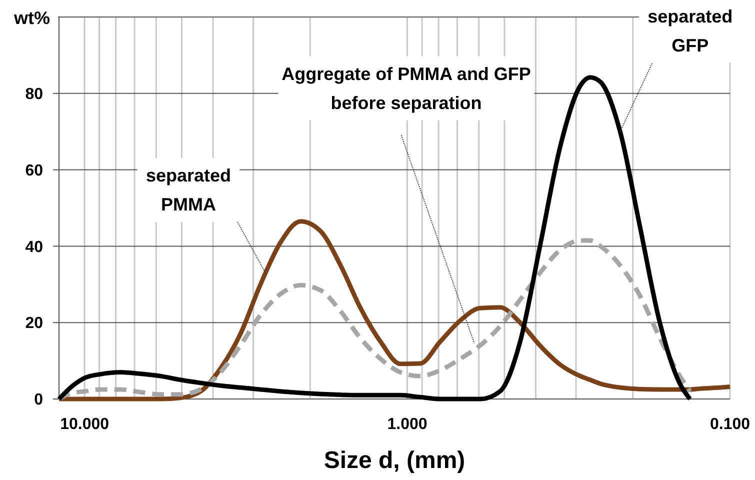 Image resolution: width=755 pixels, height=480 pixels. What do you see at coordinates (690, 31) in the screenshot?
I see `annotation: separated GFP` at bounding box center [690, 31].